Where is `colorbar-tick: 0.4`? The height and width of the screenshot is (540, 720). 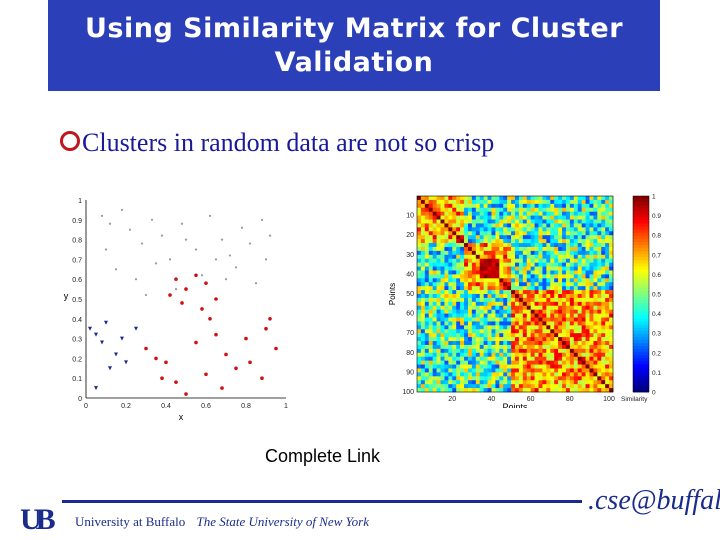
colorbar-tick: 0.4 is located at coordinates (656, 314).